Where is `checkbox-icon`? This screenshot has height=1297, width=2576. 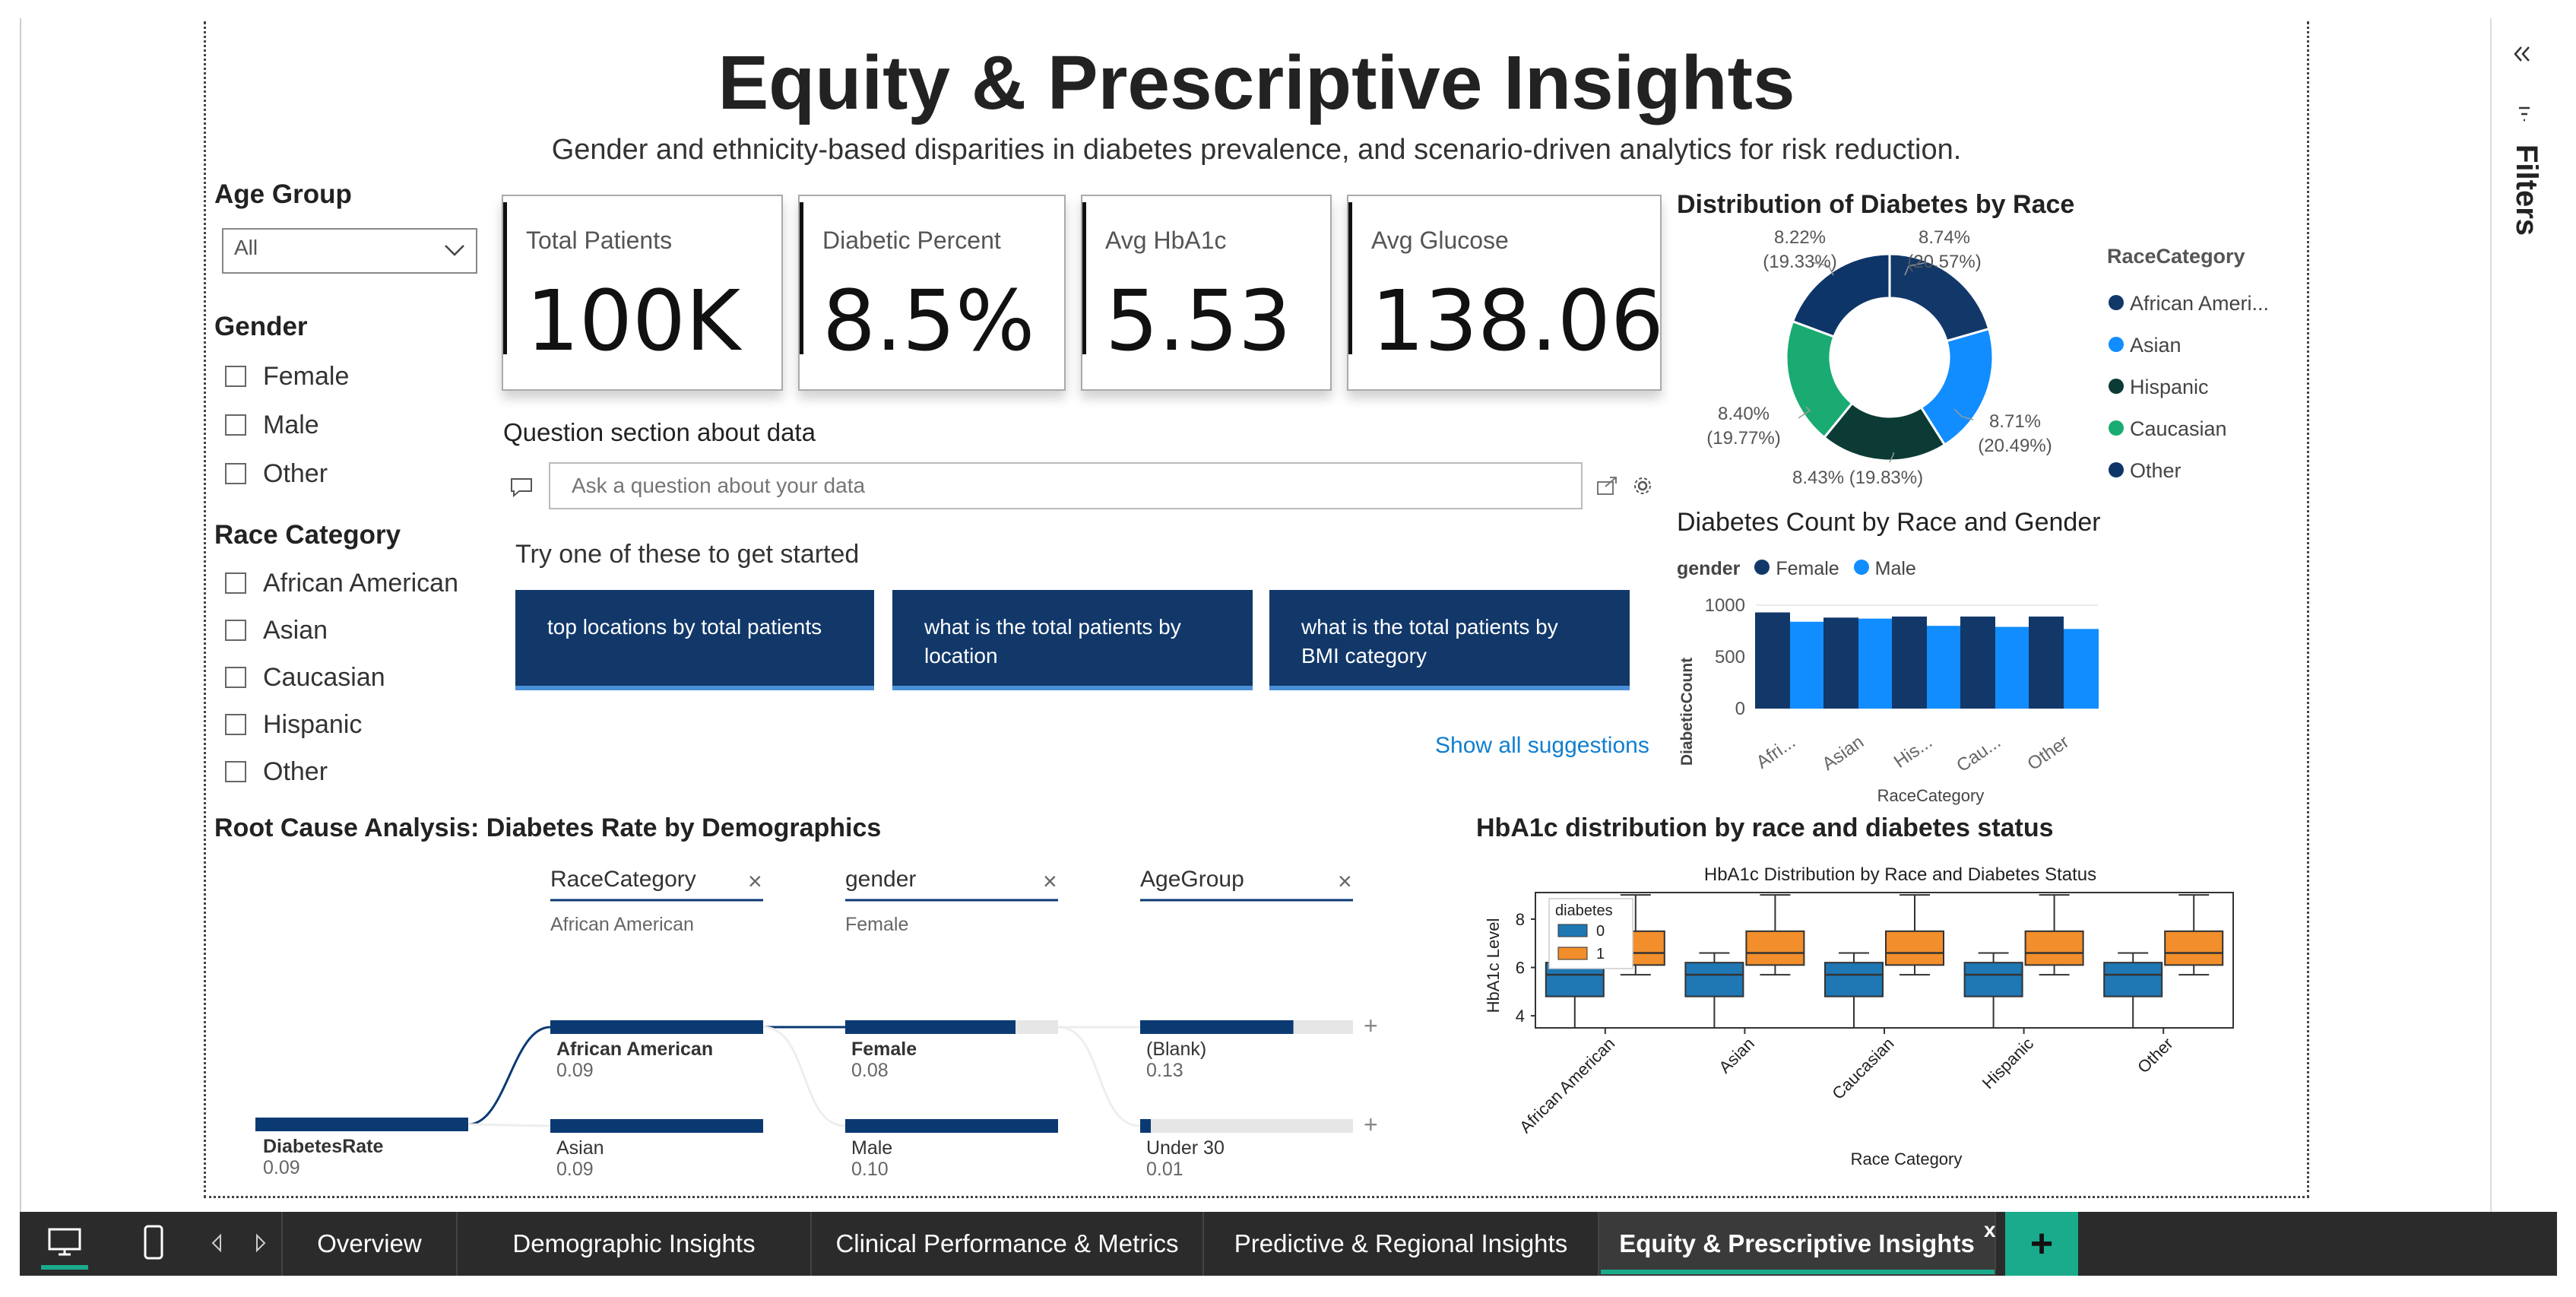
checkbox-icon is located at coordinates (236, 771).